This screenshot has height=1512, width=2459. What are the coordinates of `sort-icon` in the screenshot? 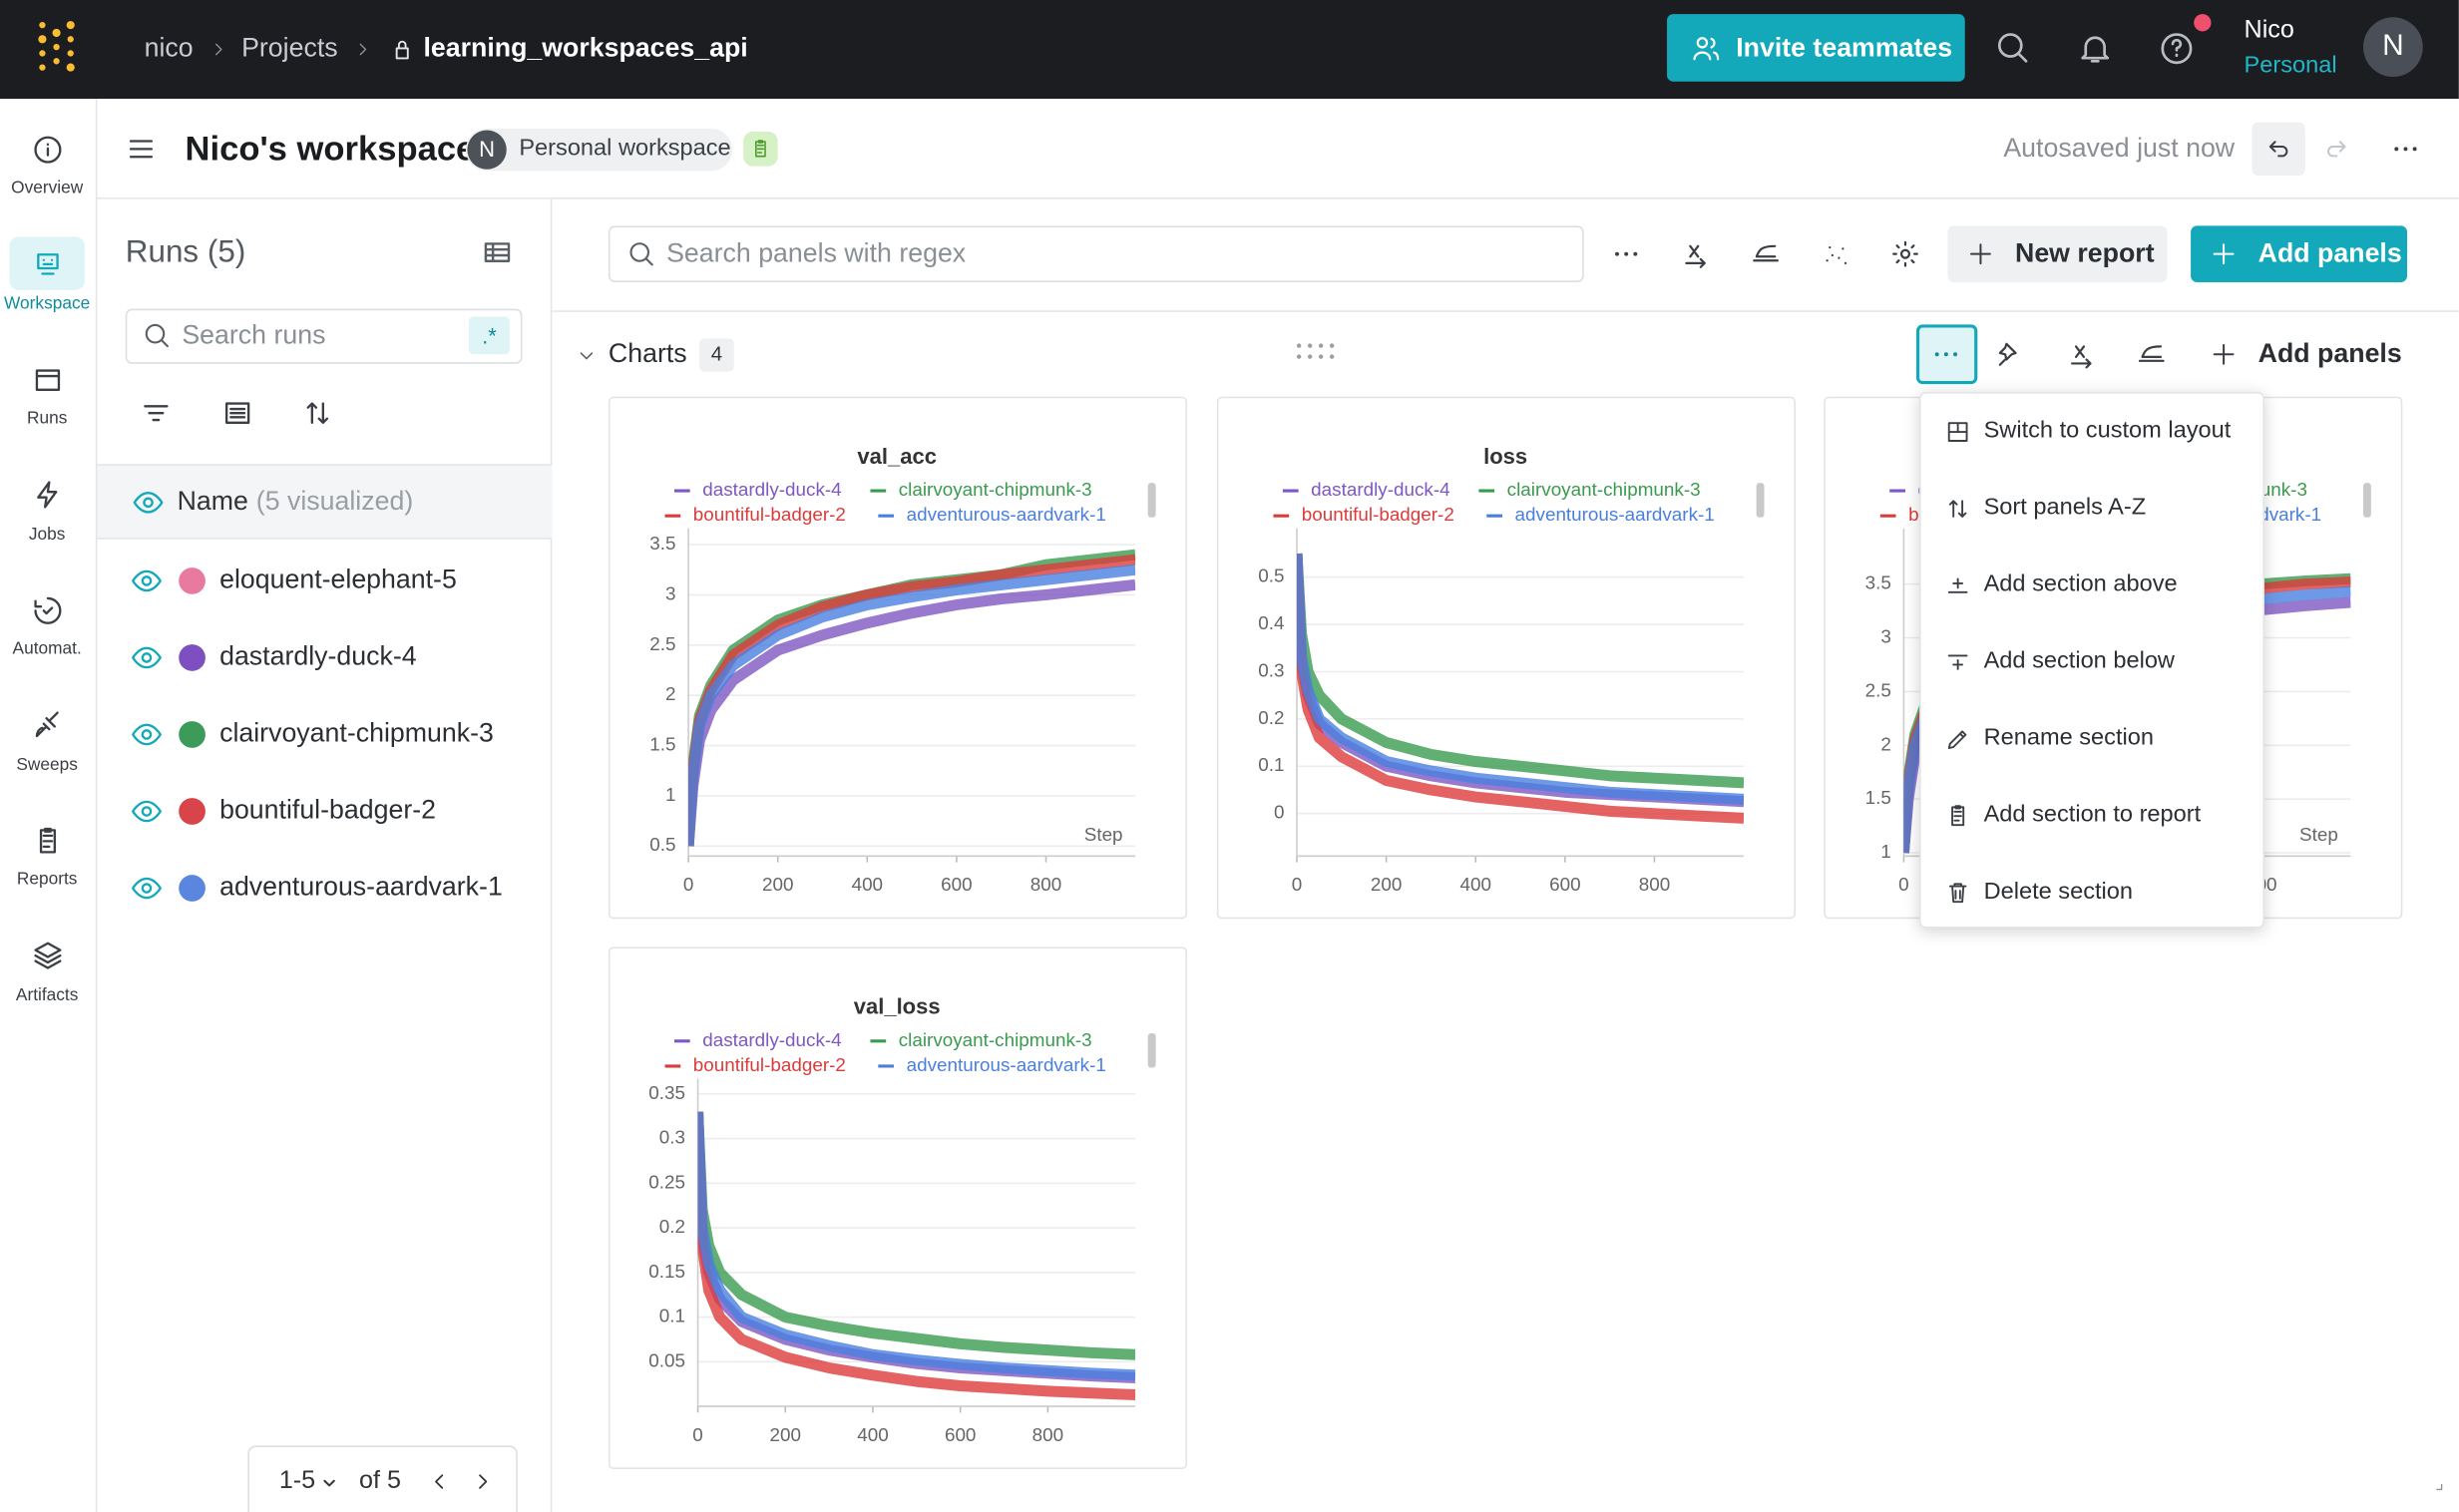 It's located at (316, 412).